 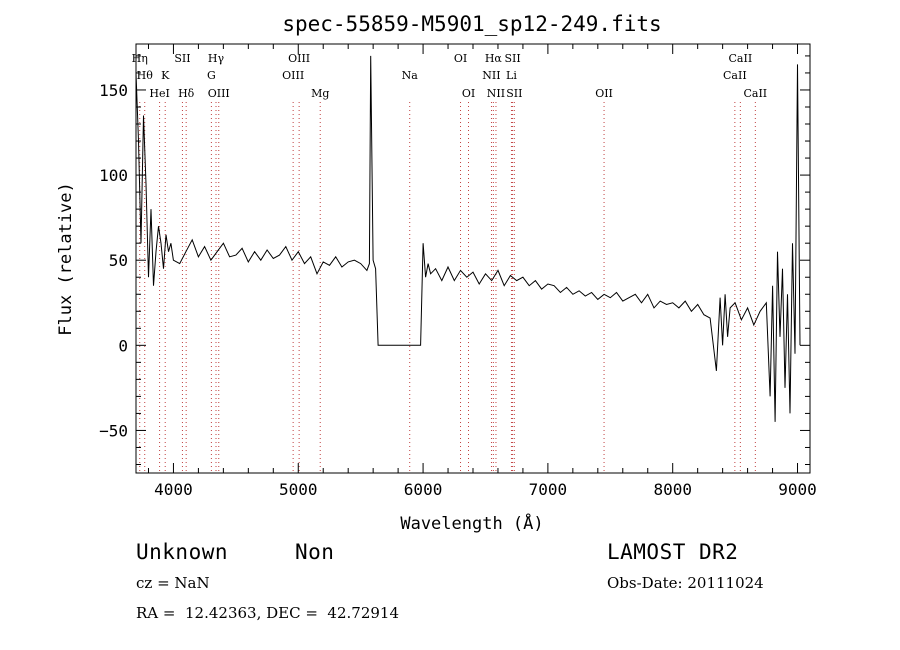 What do you see at coordinates (113, 175) in the screenshot?
I see `y-tick-label: 100` at bounding box center [113, 175].